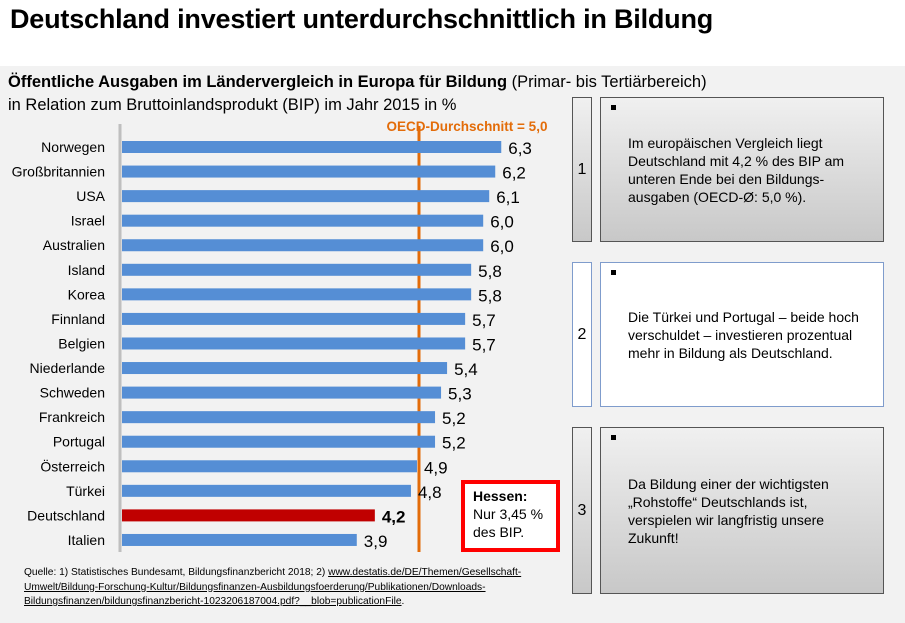 This screenshot has height=623, width=905. What do you see at coordinates (73, 147) in the screenshot?
I see `category-label: Norwegen` at bounding box center [73, 147].